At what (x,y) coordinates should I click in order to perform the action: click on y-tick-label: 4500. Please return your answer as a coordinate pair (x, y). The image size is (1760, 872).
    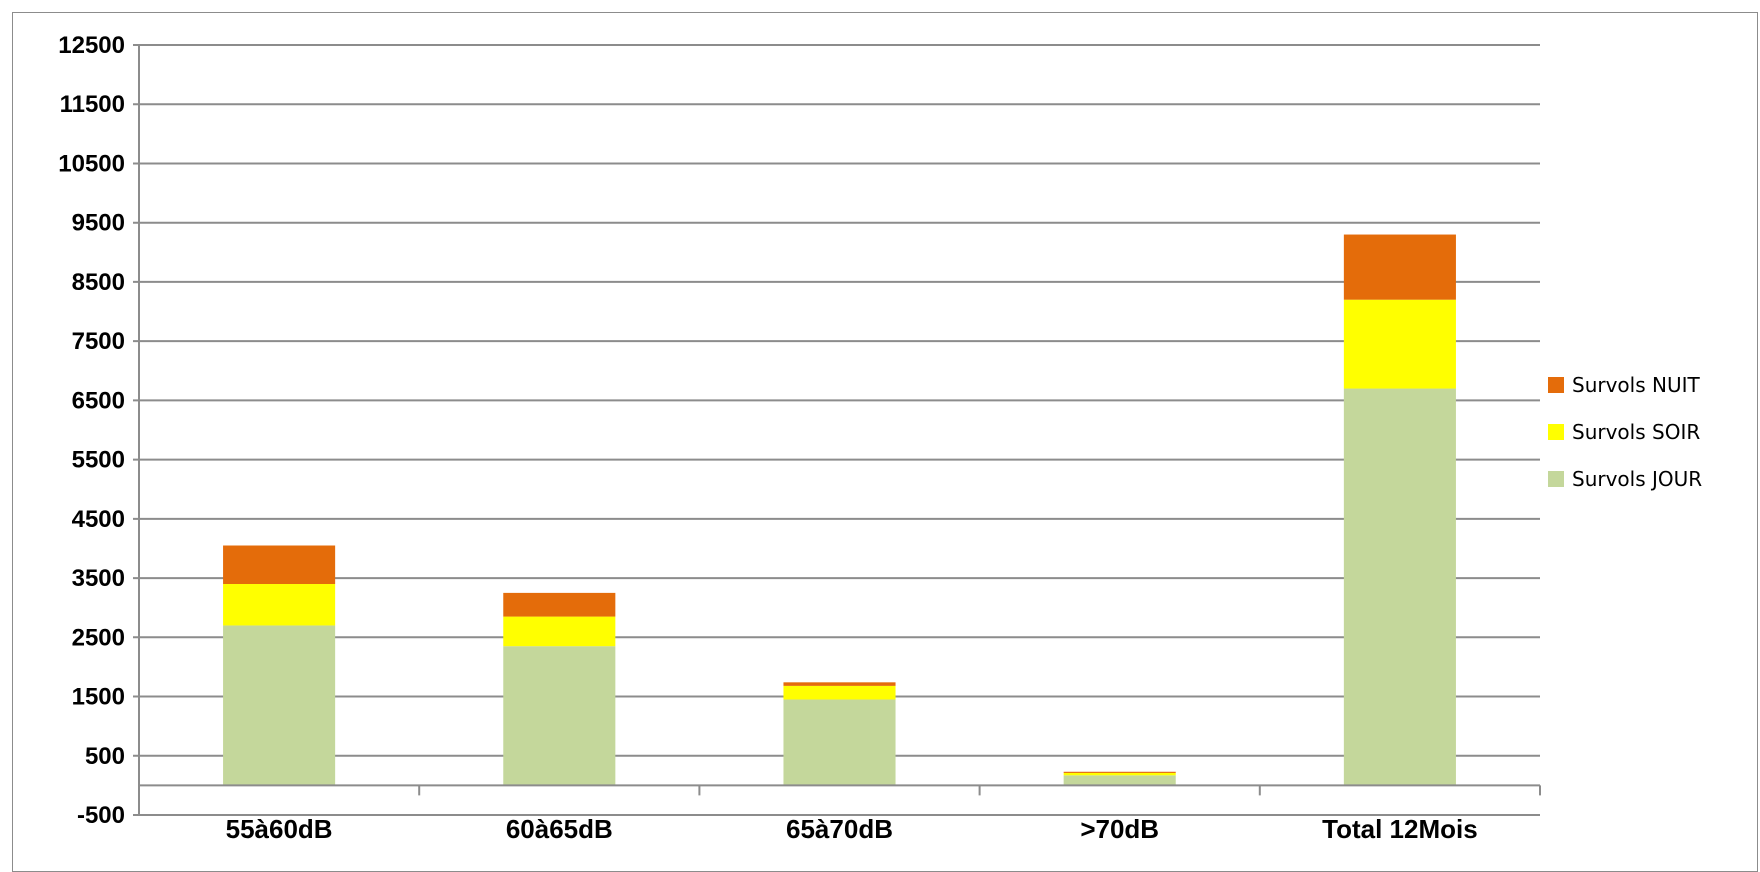
    Looking at the image, I should click on (98, 519).